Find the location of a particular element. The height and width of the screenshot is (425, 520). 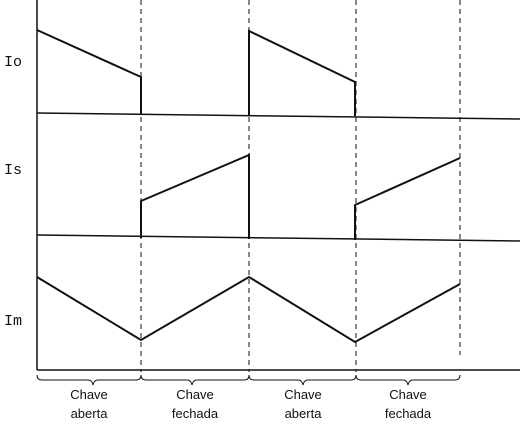

im-wave is located at coordinates (248, 309).